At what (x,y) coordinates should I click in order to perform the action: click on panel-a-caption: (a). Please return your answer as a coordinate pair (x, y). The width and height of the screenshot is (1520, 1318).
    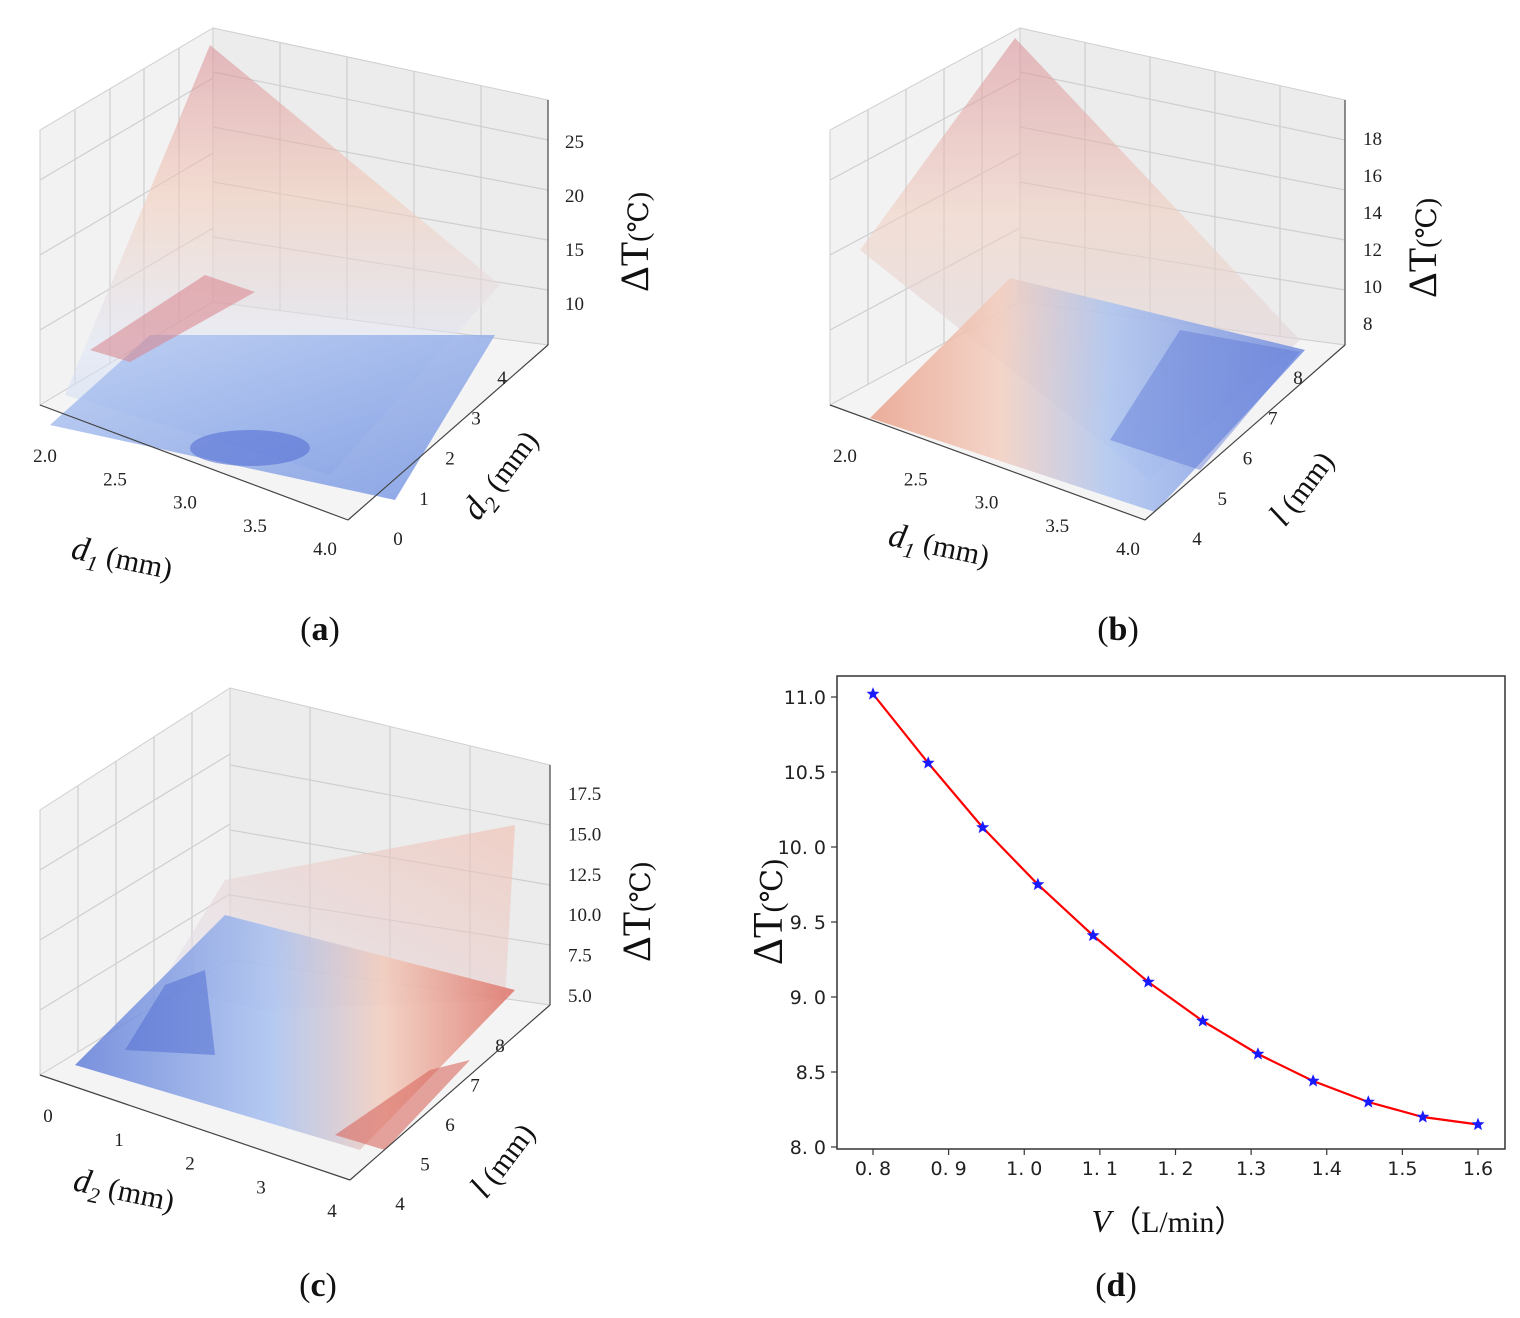
    Looking at the image, I should click on (320, 629).